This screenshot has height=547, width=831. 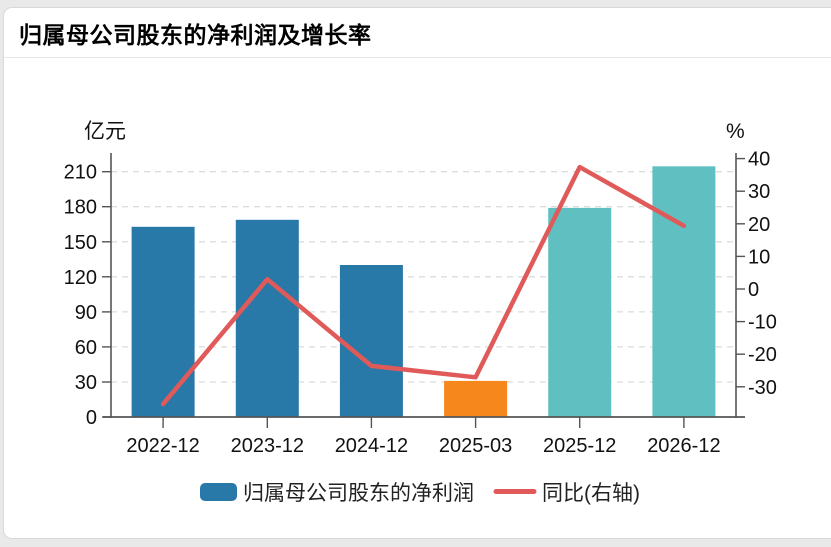 What do you see at coordinates (759, 192) in the screenshot?
I see `right-axis-tick-label: 30` at bounding box center [759, 192].